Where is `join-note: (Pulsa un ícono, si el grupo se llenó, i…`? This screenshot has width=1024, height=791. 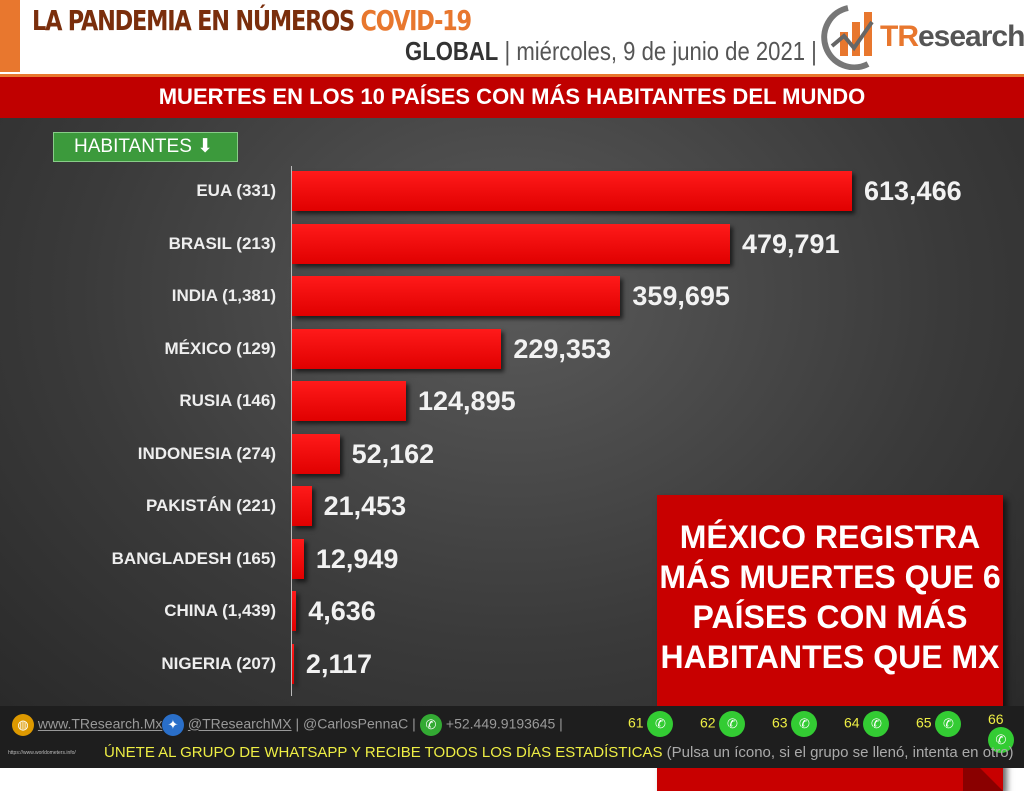 join-note: (Pulsa un ícono, si el grupo se llenó, i… is located at coordinates (840, 752).